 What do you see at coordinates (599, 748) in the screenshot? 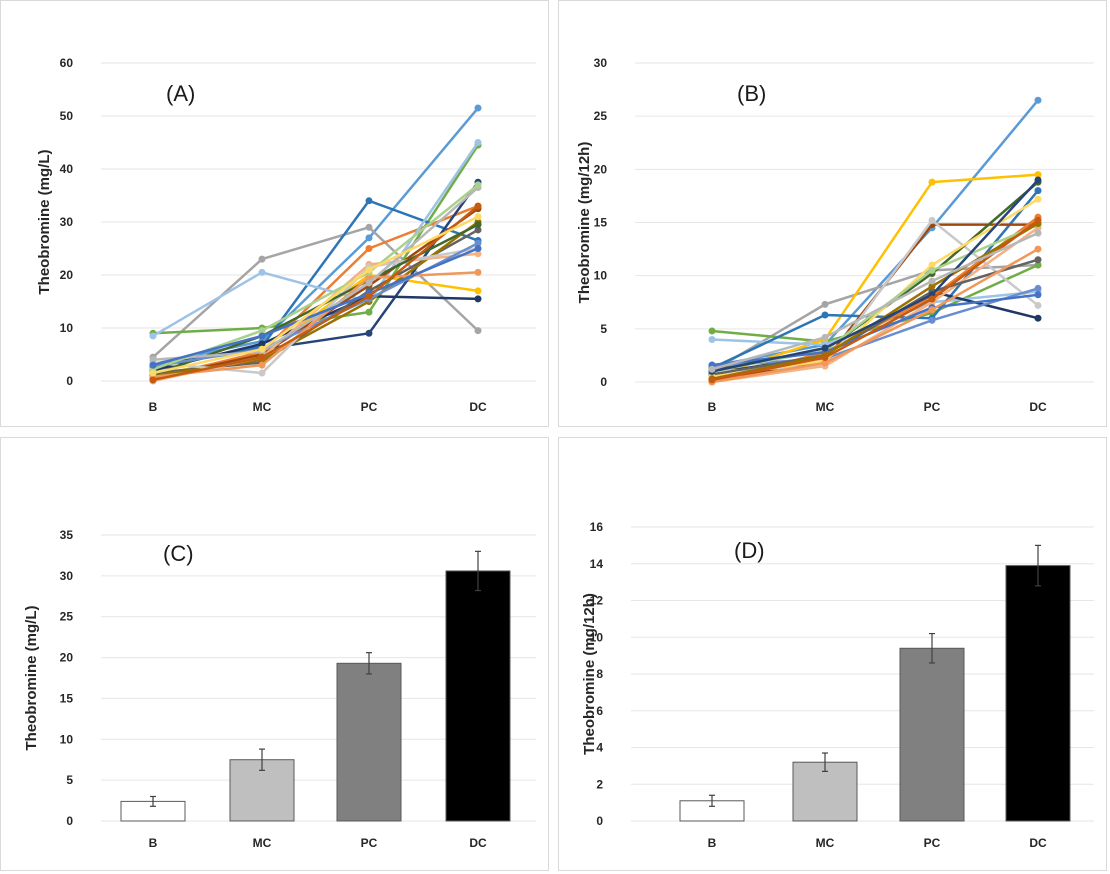
I see `y-tick-label: 4` at bounding box center [599, 748].